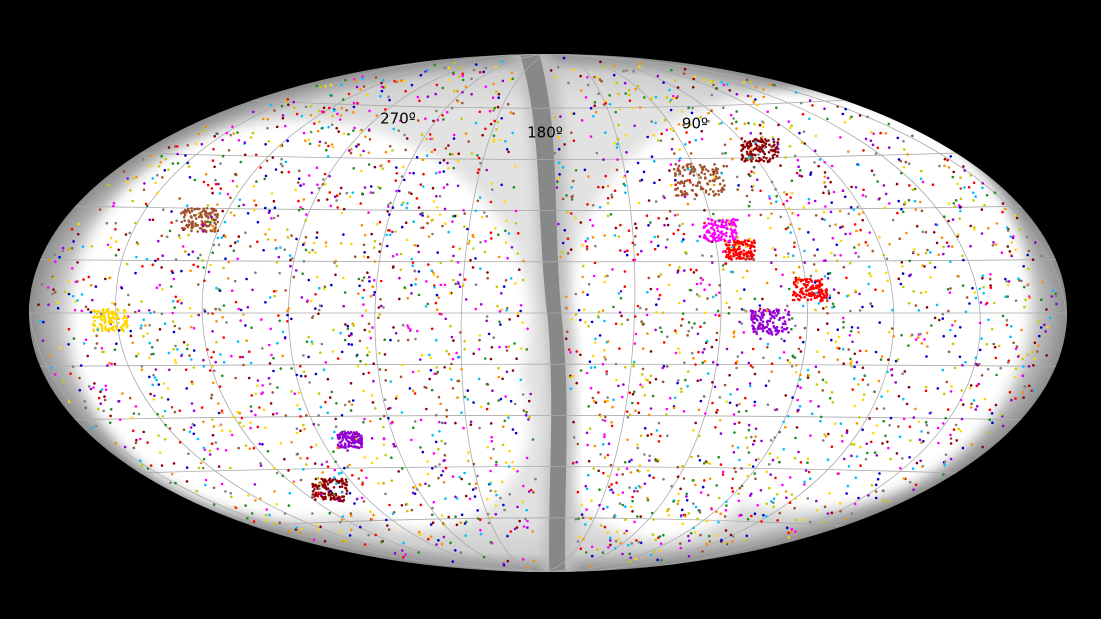  What do you see at coordinates (398, 119) in the screenshot?
I see `longitude-label: 270º` at bounding box center [398, 119].